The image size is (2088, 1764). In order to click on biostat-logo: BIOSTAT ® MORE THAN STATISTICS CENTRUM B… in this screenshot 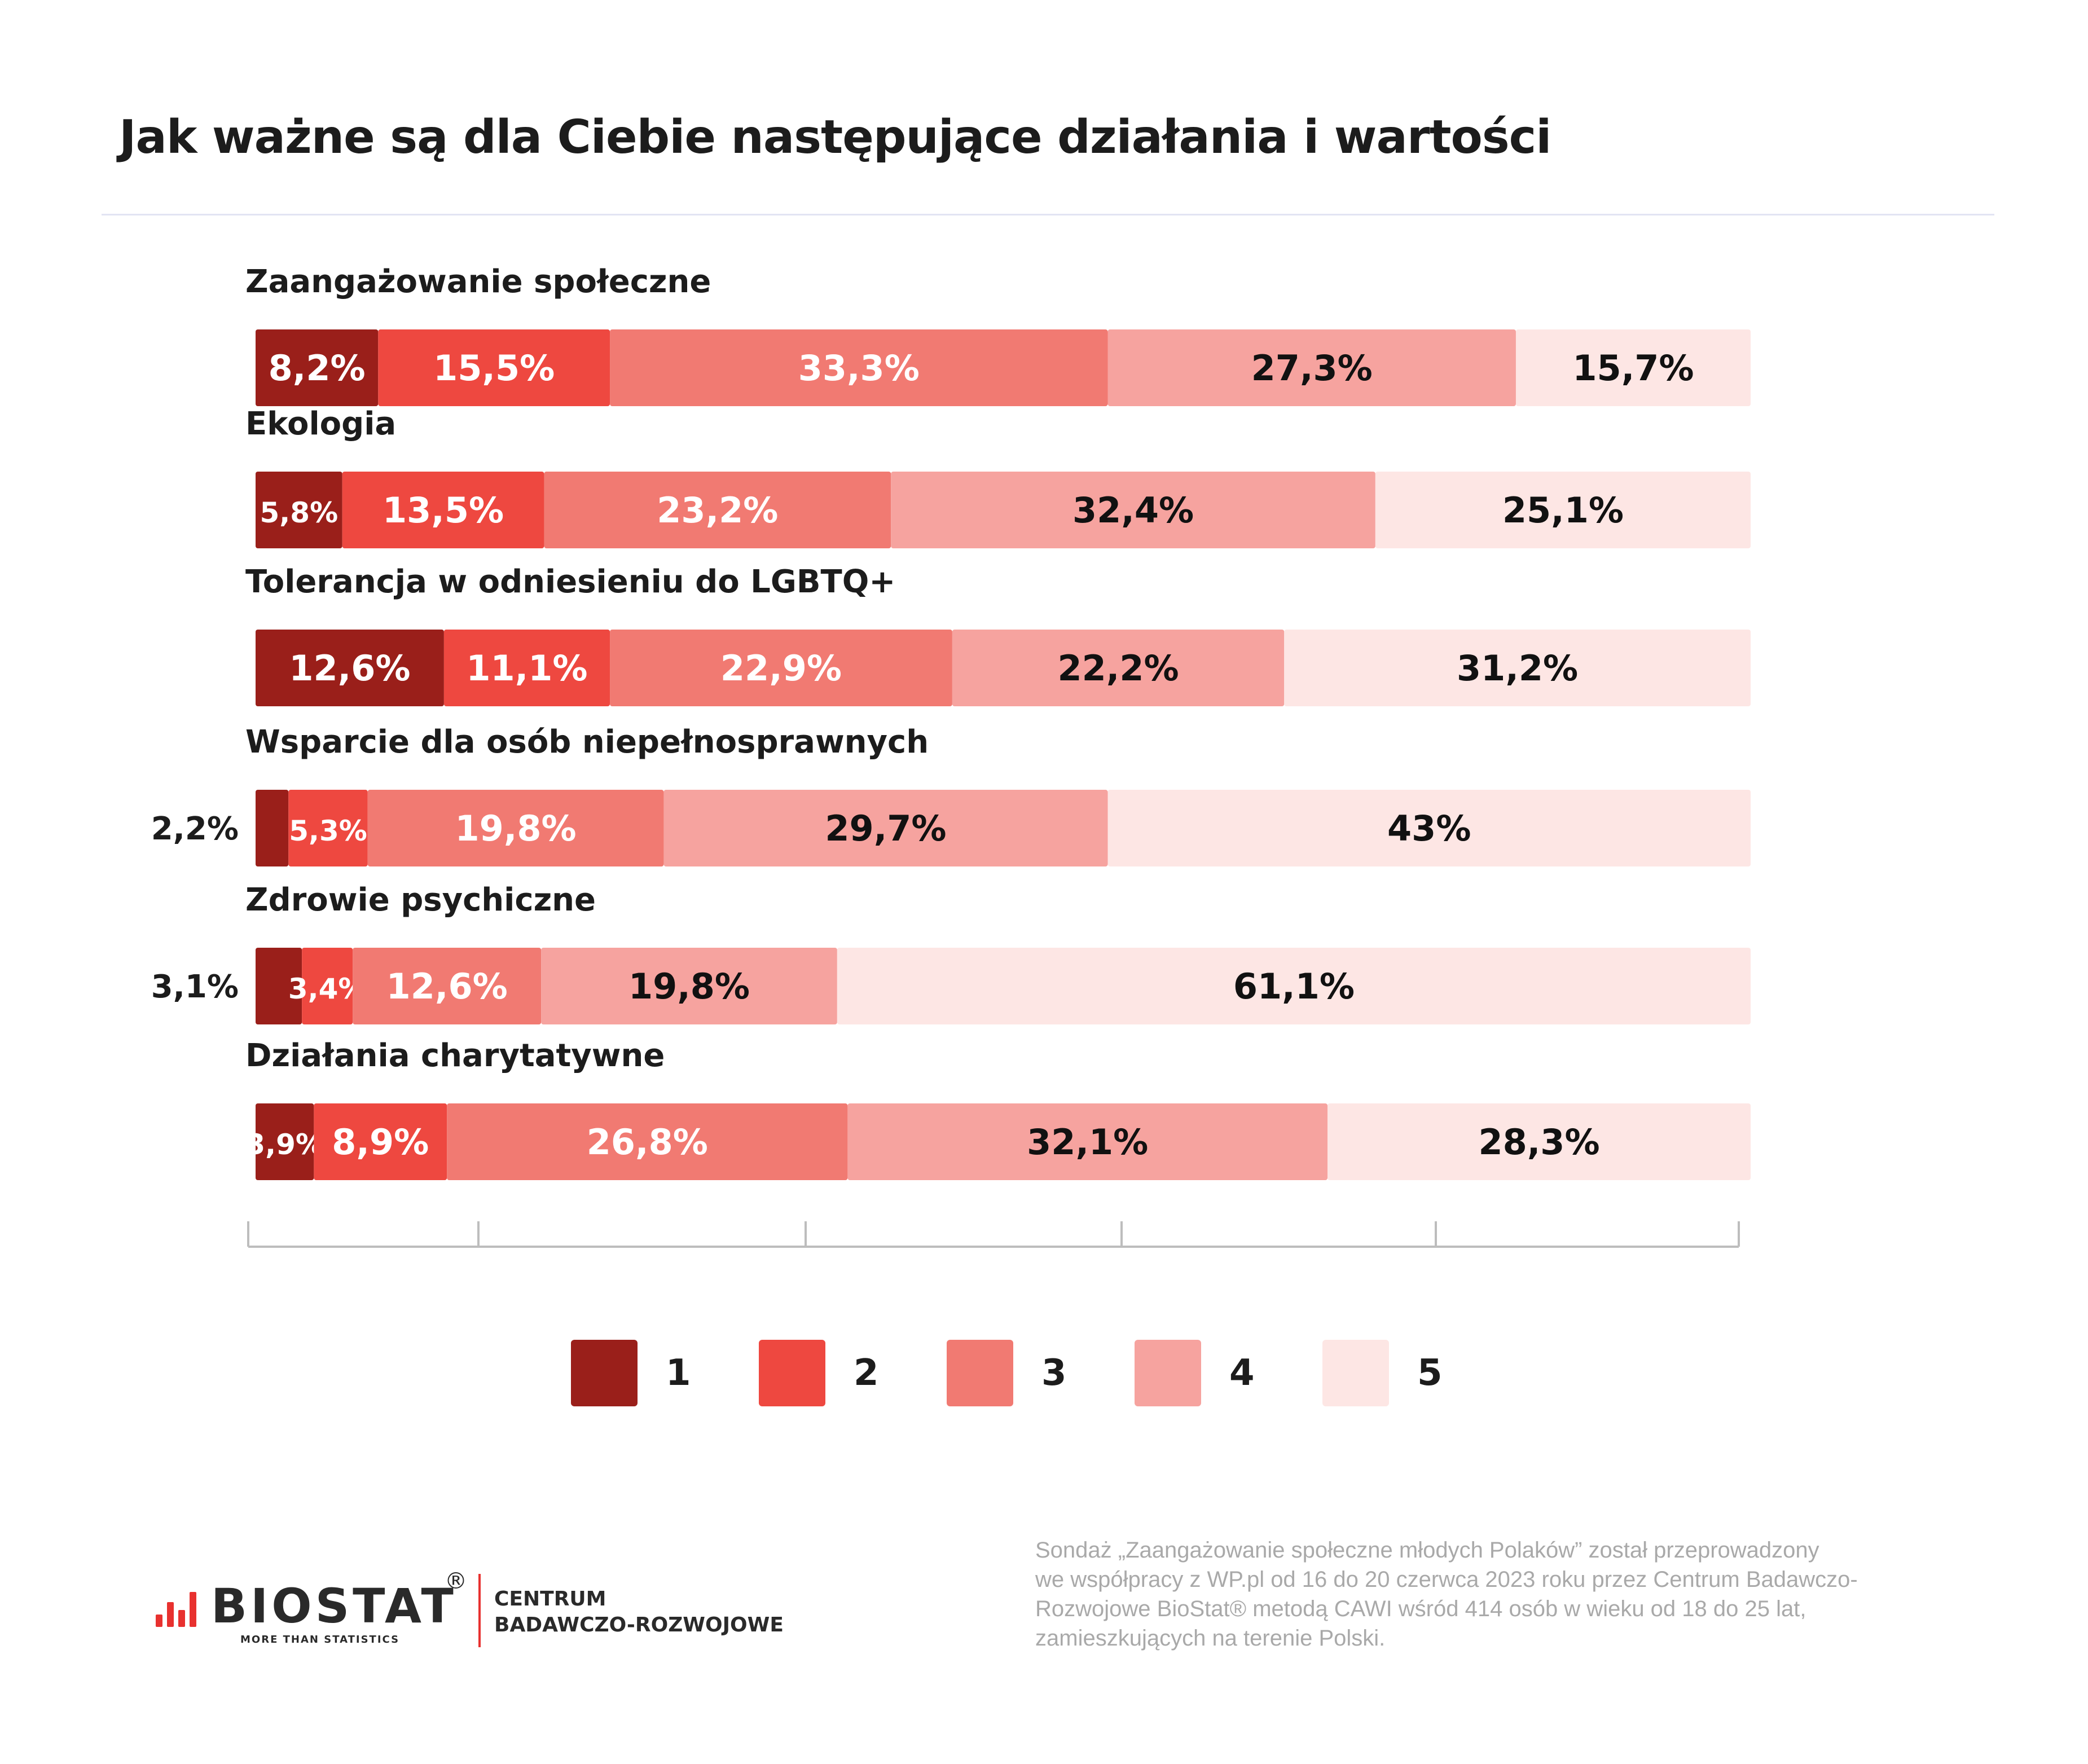, I will do `click(470, 1611)`.